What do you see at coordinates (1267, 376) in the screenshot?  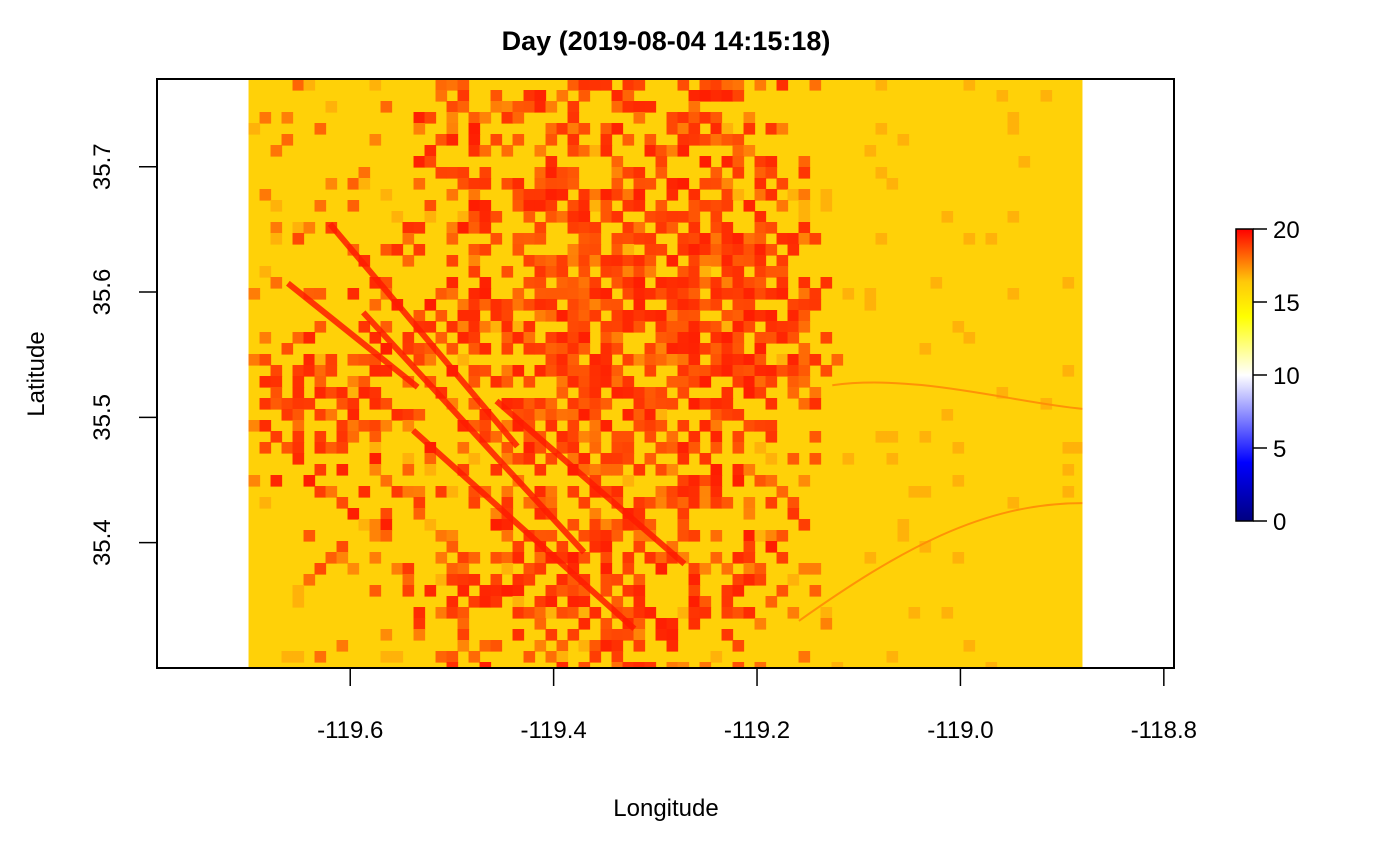 I see `colorbar: 0 5 10 15 20` at bounding box center [1267, 376].